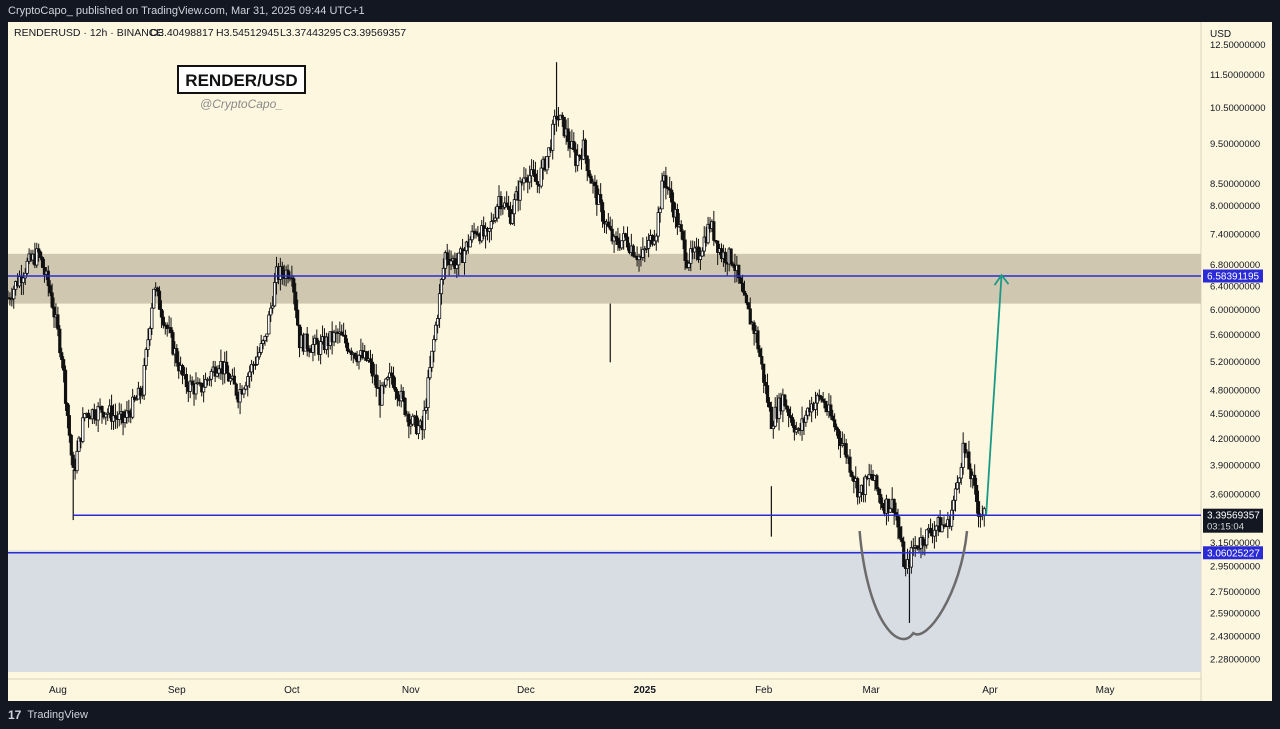 The image size is (1280, 729). What do you see at coordinates (48, 715) in the screenshot?
I see `footer: 17 TradingView` at bounding box center [48, 715].